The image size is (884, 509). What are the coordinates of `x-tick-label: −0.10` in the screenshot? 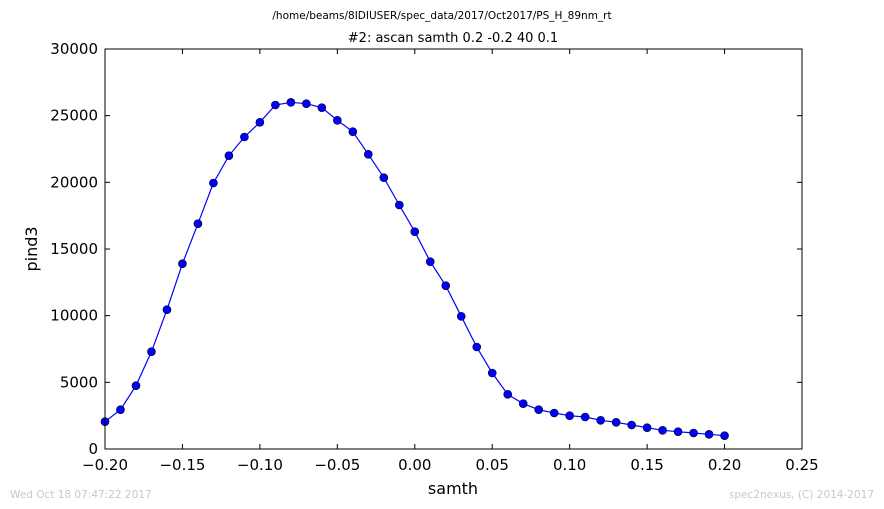 It's located at (260, 465).